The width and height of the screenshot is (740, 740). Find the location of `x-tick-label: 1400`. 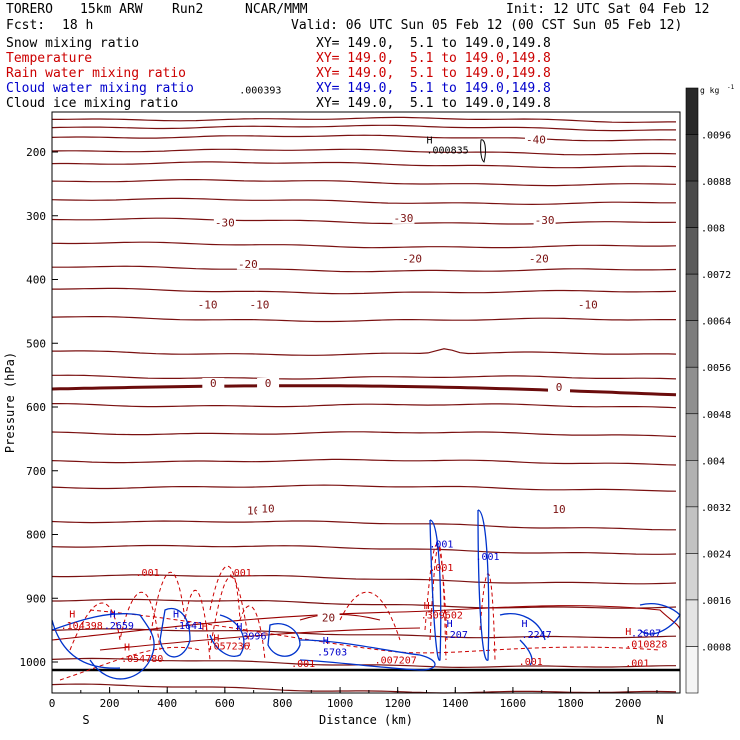

x-tick-label: 1400 is located at coordinates (455, 703).